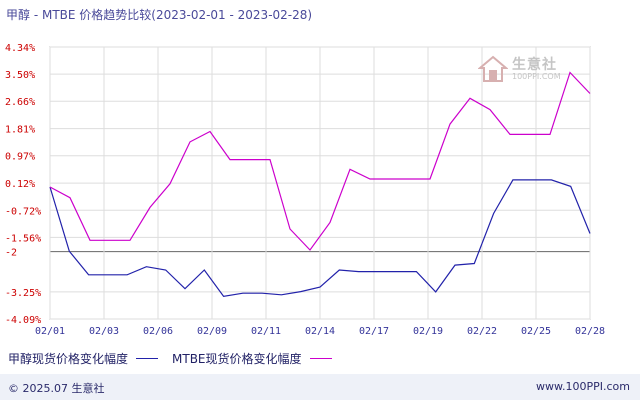 The height and width of the screenshot is (400, 640). I want to click on x-tick-label: 02/22, so click(482, 331).